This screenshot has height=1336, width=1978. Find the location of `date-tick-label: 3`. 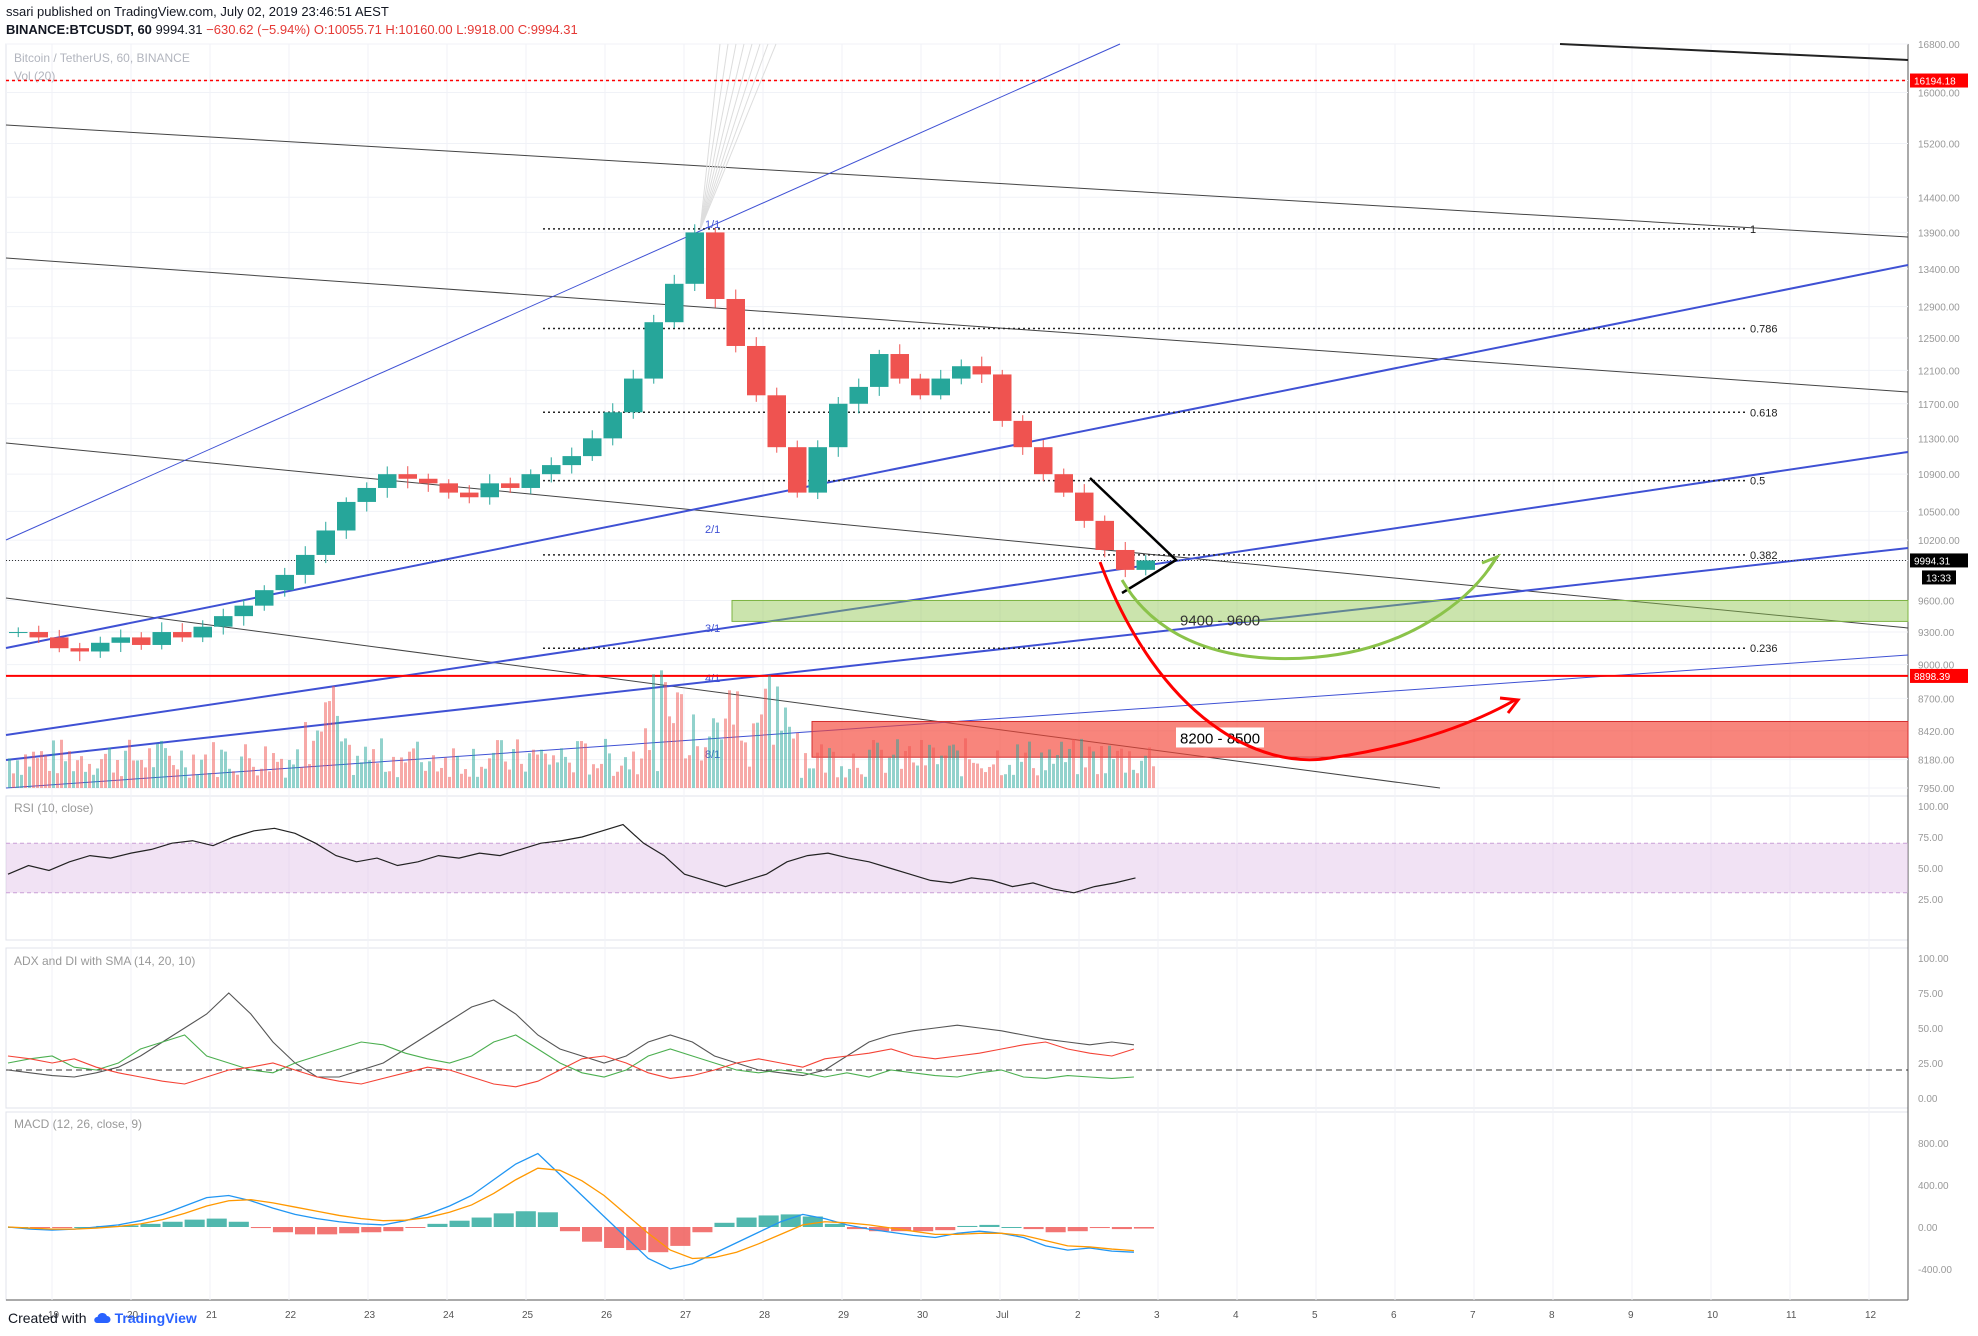

date-tick-label: 3 is located at coordinates (1157, 1315).